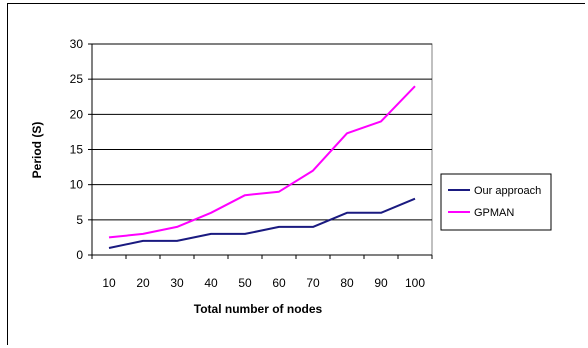  What do you see at coordinates (211, 283) in the screenshot?
I see `x-tick-label-40: 40` at bounding box center [211, 283].